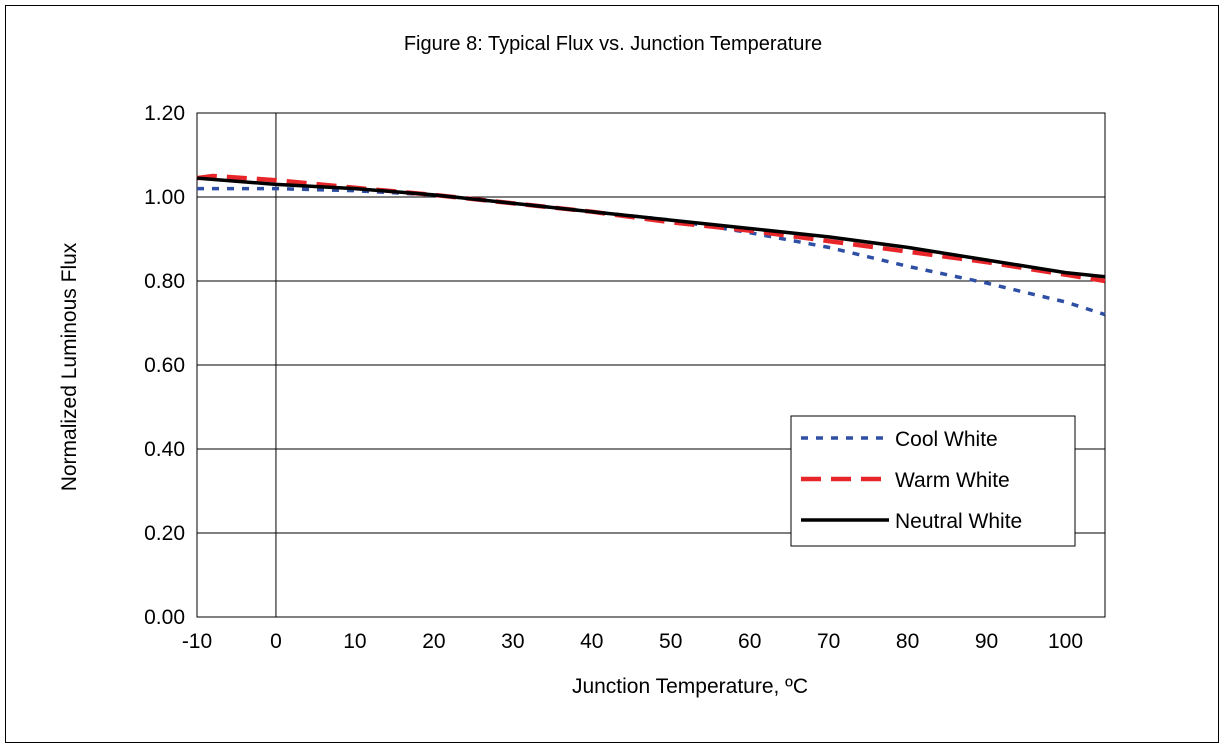 The height and width of the screenshot is (748, 1225). What do you see at coordinates (164, 113) in the screenshot?
I see `y-tick-label: 1.20` at bounding box center [164, 113].